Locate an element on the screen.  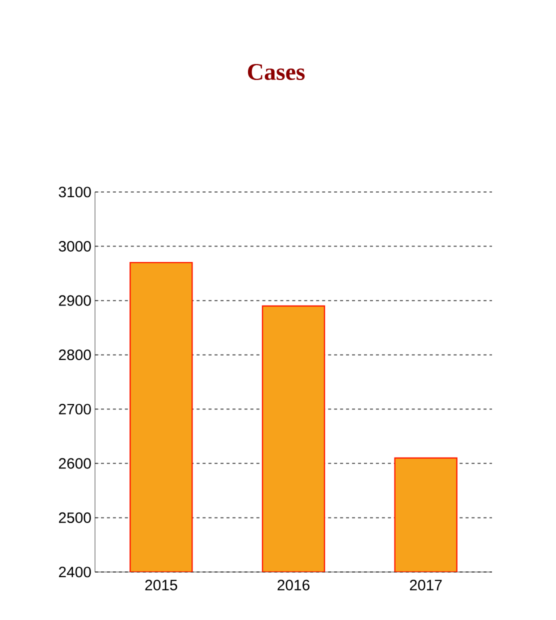
chart-title: Cases is located at coordinates (276, 72).